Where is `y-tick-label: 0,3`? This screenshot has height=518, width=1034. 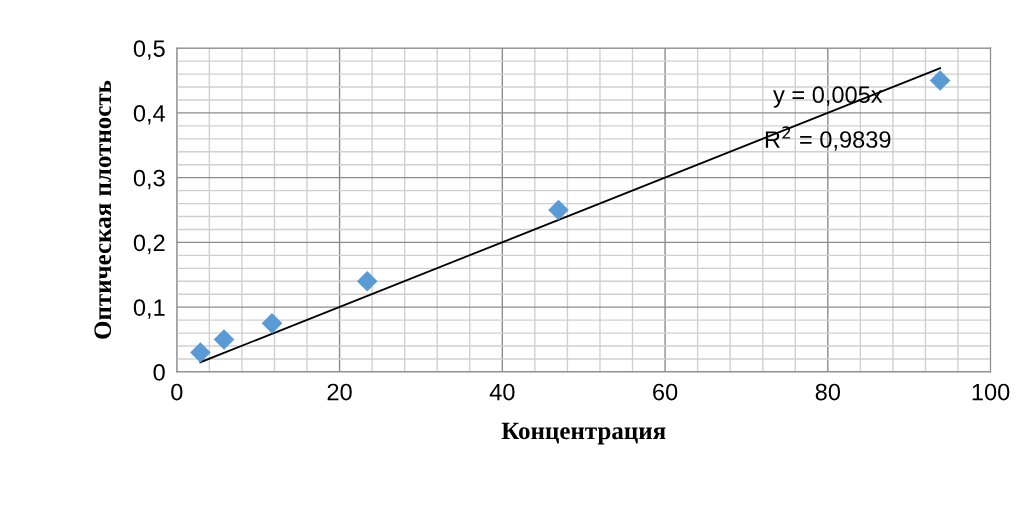 y-tick-label: 0,3 is located at coordinates (149, 179).